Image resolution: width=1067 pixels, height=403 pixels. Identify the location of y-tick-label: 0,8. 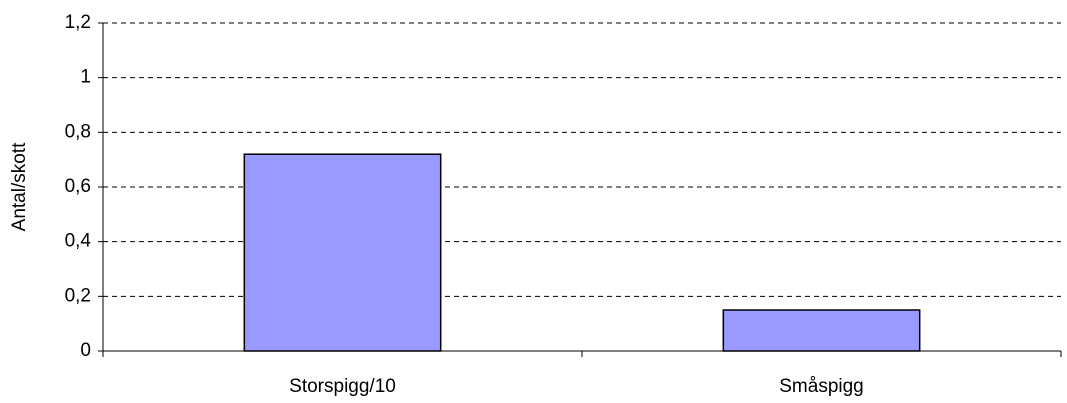
(78, 131).